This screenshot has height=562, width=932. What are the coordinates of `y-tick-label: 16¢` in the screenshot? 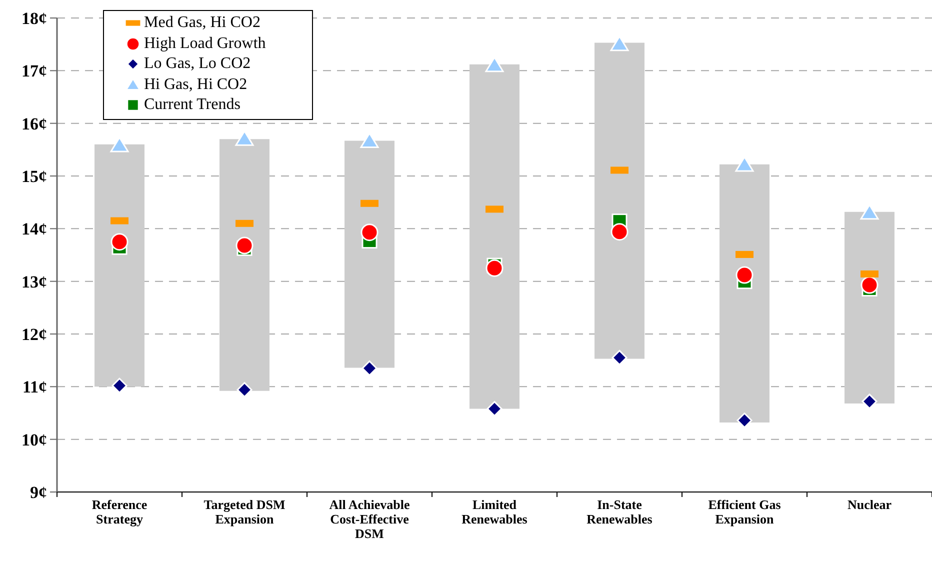 It's located at (34, 124).